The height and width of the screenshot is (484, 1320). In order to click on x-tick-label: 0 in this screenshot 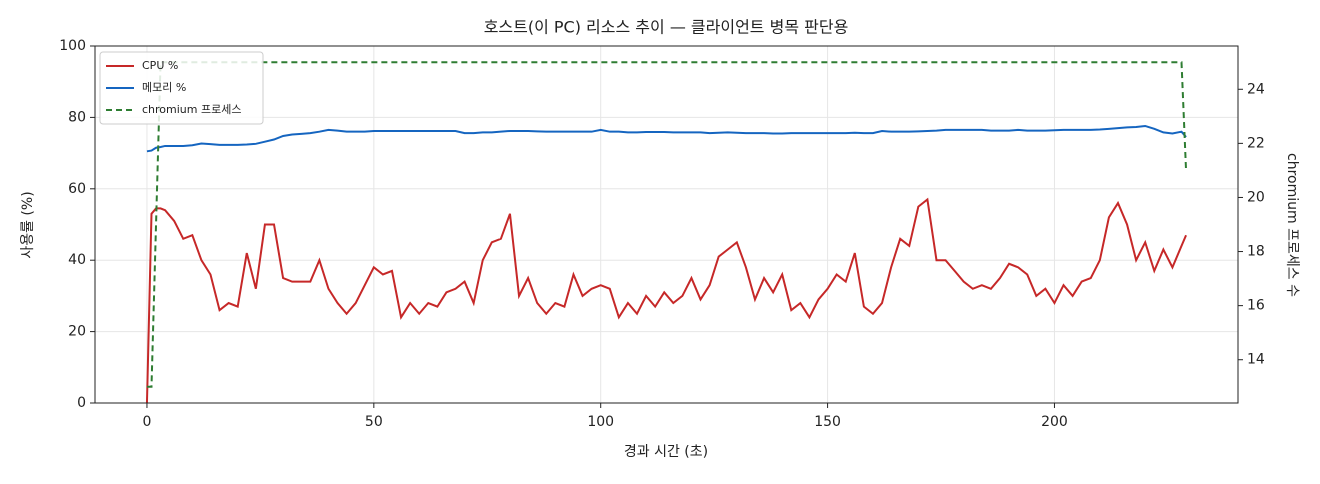, I will do `click(146, 422)`.